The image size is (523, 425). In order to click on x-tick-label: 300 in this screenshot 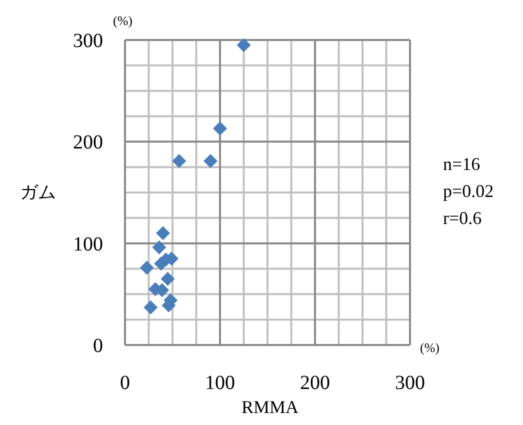, I will do `click(410, 383)`.